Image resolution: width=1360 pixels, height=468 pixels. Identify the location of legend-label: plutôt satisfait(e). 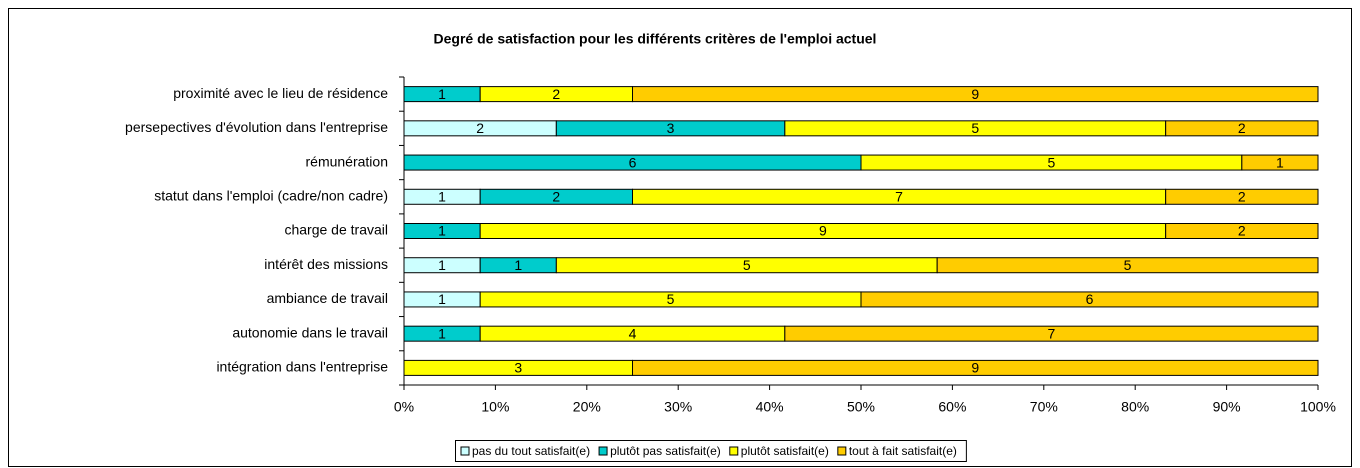
(785, 451).